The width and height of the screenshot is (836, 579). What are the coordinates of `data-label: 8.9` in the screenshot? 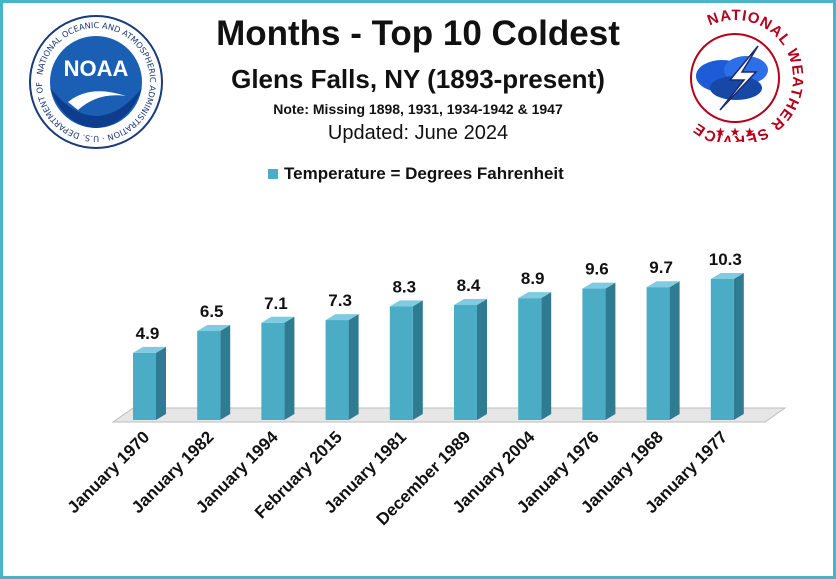 It's located at (533, 278).